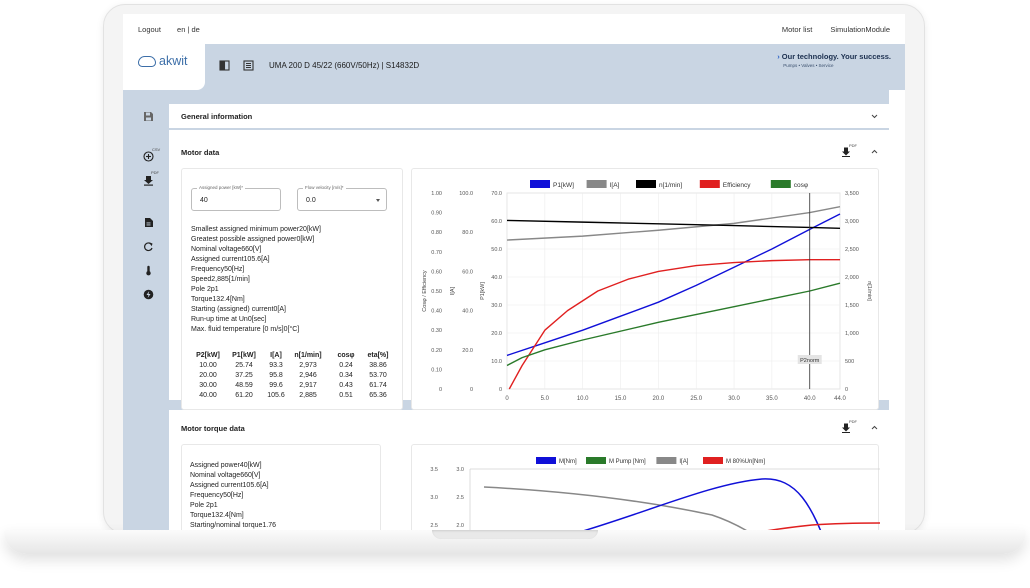  I want to click on logout-link: Logout, so click(149, 29).